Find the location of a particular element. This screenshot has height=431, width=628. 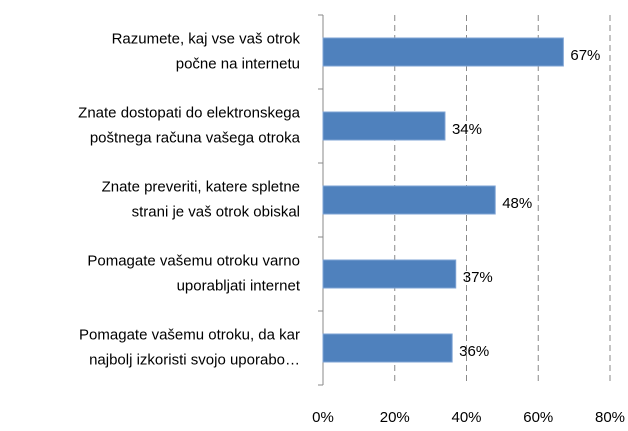

y-tick-label: poštnega računa vašega otroka is located at coordinates (195, 137).